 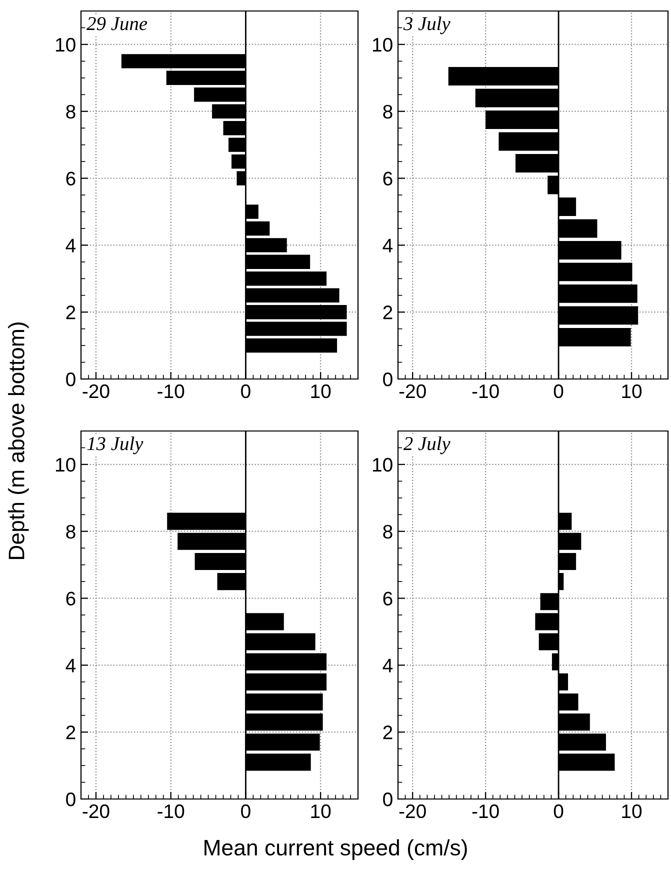 I want to click on chart-title: 2 July, so click(x=426, y=445).